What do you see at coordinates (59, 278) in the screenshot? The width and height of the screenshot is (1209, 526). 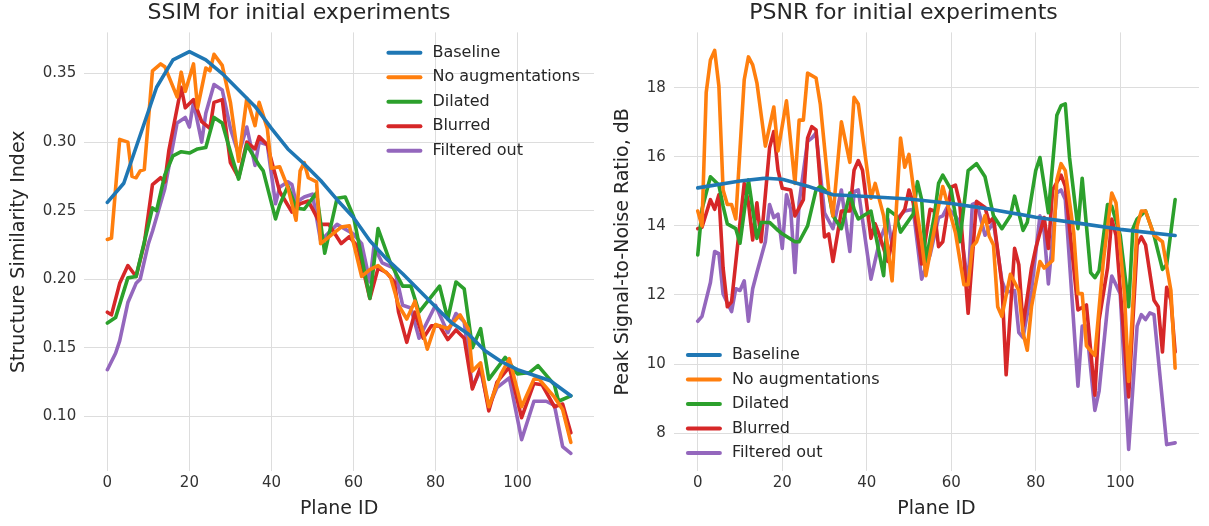 I see `y-tick-label: 0.20` at bounding box center [59, 278].